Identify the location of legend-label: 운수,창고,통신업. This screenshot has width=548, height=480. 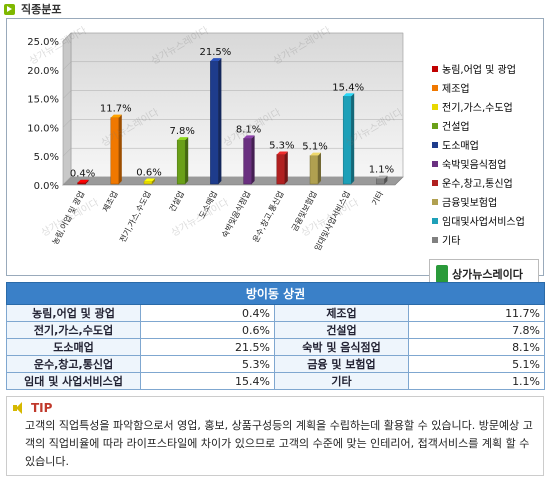
(477, 184).